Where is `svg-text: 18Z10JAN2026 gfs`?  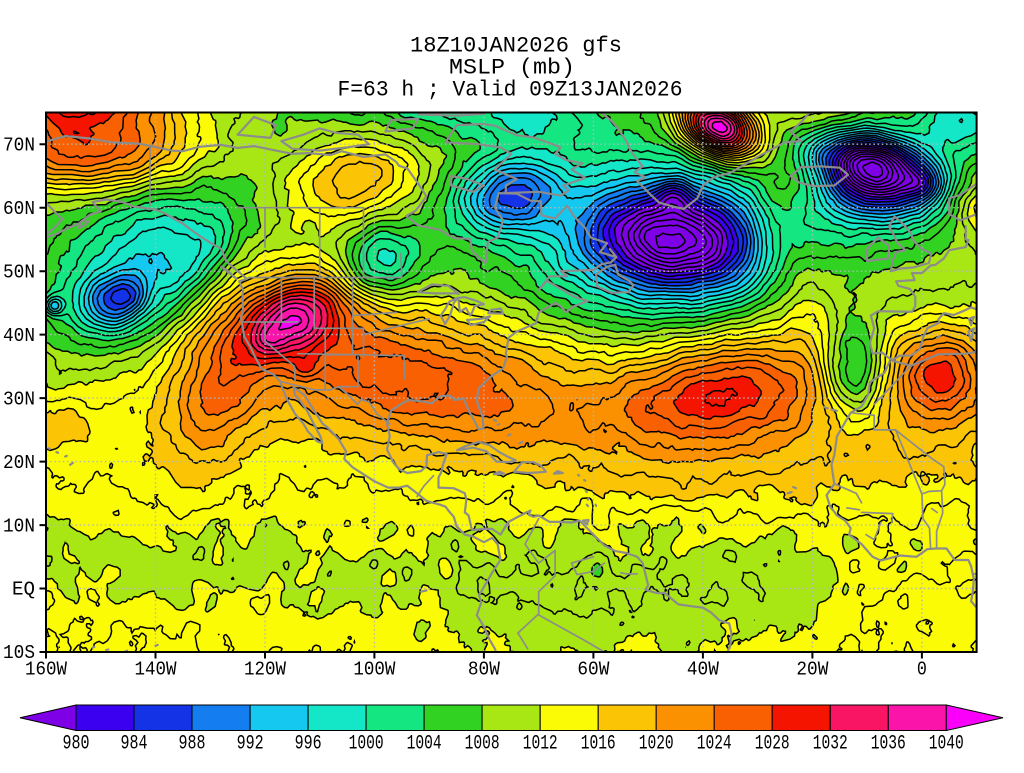 svg-text: 18Z10JAN2026 gfs is located at coordinates (516, 46).